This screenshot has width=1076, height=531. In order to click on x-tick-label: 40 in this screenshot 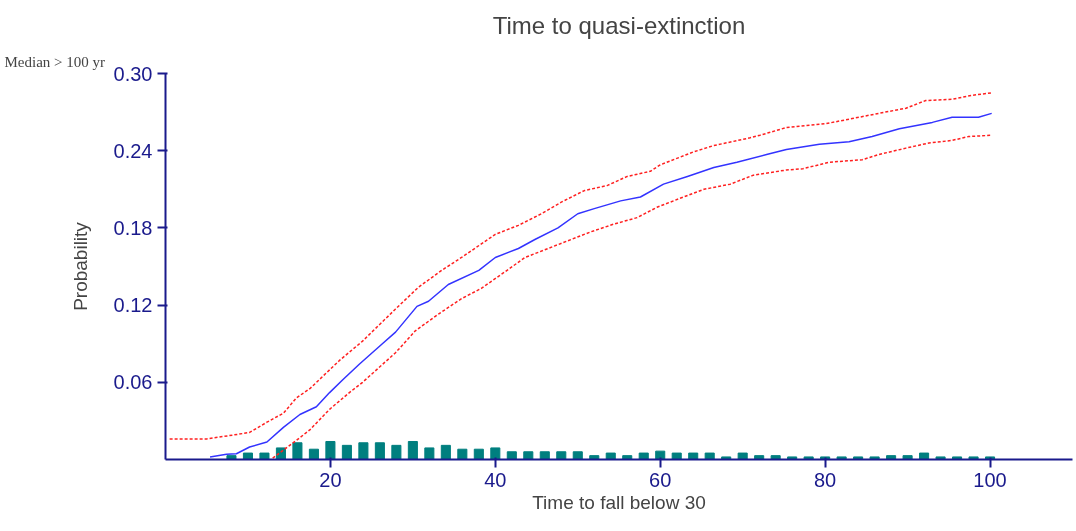, I will do `click(495, 479)`.